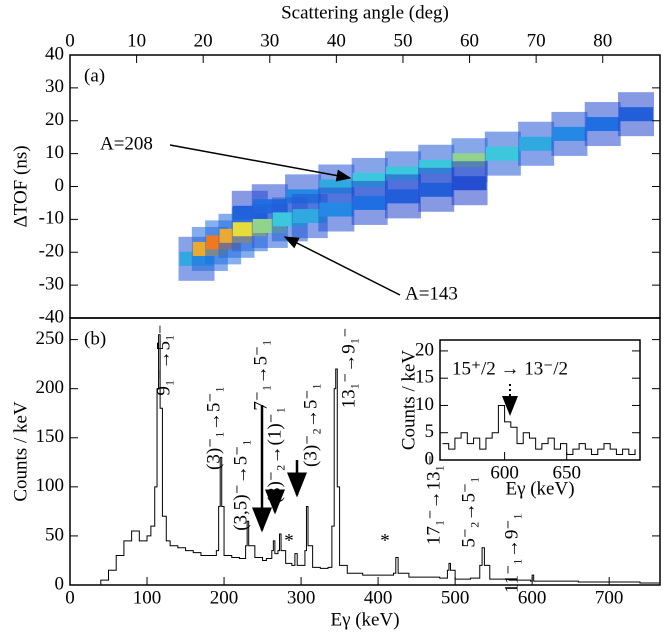  I want to click on y-tick-label: -10, so click(51, 218).